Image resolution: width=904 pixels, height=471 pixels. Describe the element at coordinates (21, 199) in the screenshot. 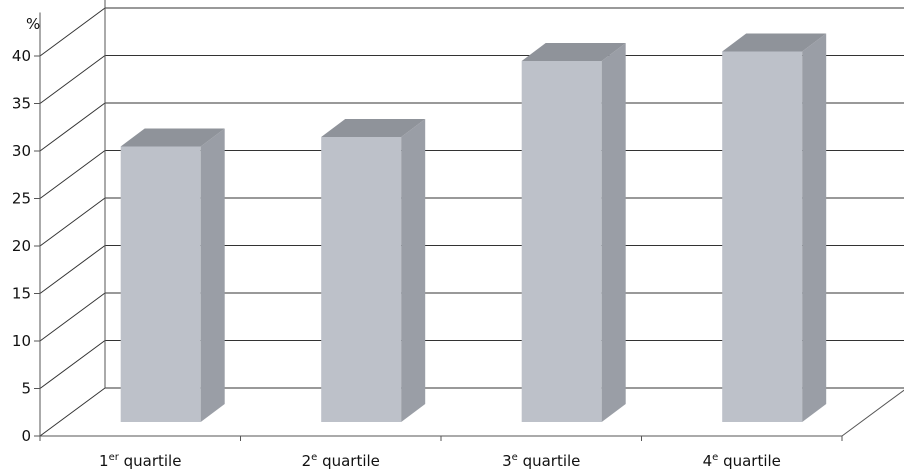

I see `y-tick-label: 25` at that location.